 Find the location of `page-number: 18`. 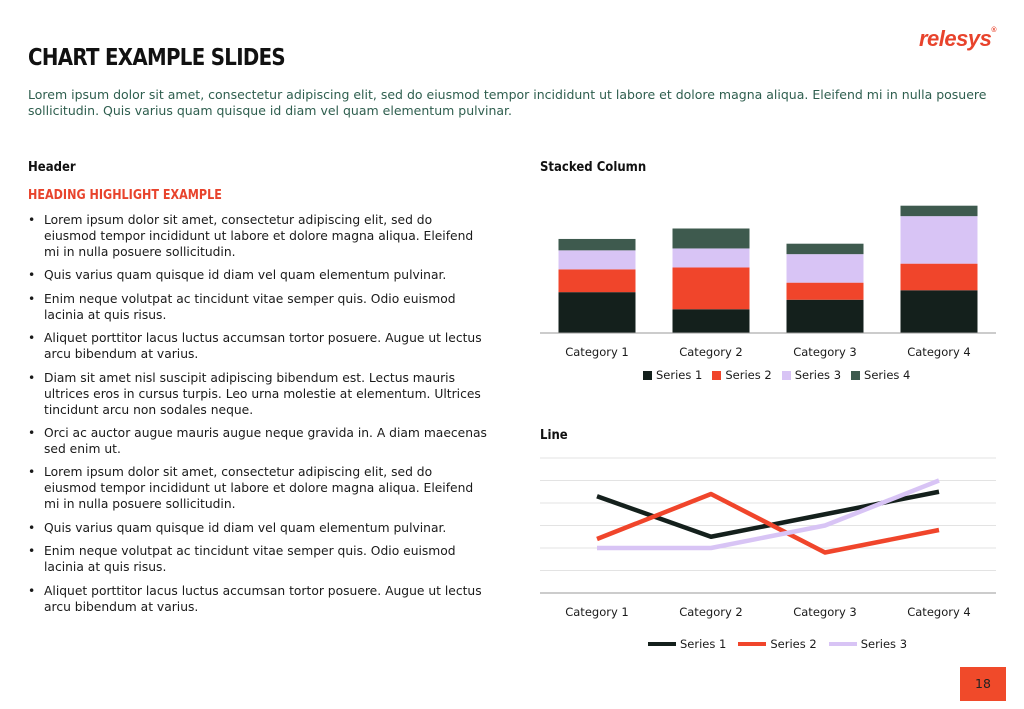

page-number: 18 is located at coordinates (983, 683).